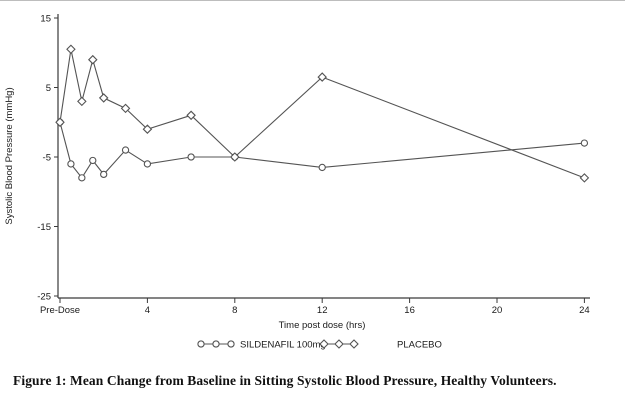 Image resolution: width=625 pixels, height=411 pixels. I want to click on x-tick-label: 8, so click(234, 310).